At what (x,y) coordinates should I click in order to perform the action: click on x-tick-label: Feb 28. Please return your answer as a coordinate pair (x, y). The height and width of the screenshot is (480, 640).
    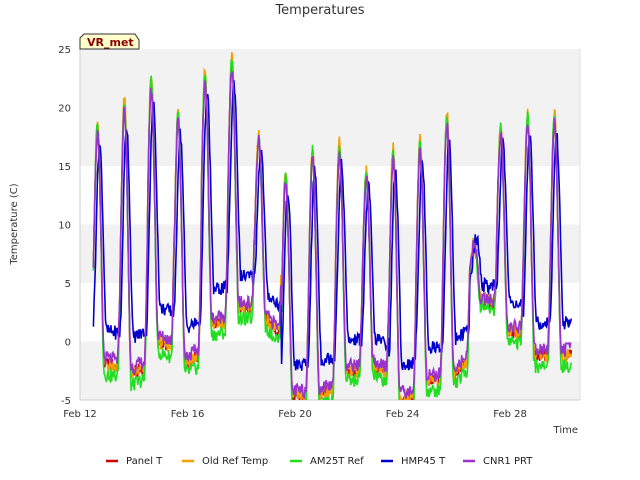
    Looking at the image, I should click on (510, 414).